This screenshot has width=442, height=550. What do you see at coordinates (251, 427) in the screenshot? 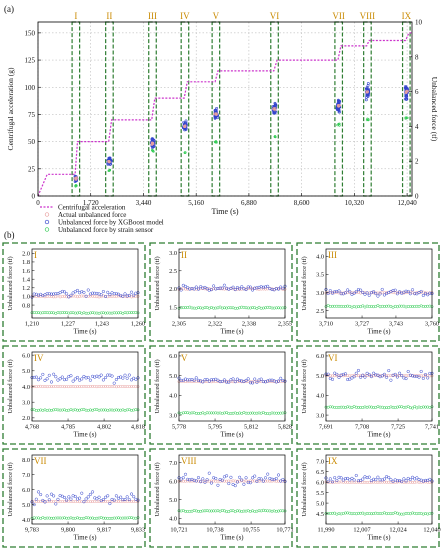
I see `b-xtick-label: 5,812` at bounding box center [251, 427].